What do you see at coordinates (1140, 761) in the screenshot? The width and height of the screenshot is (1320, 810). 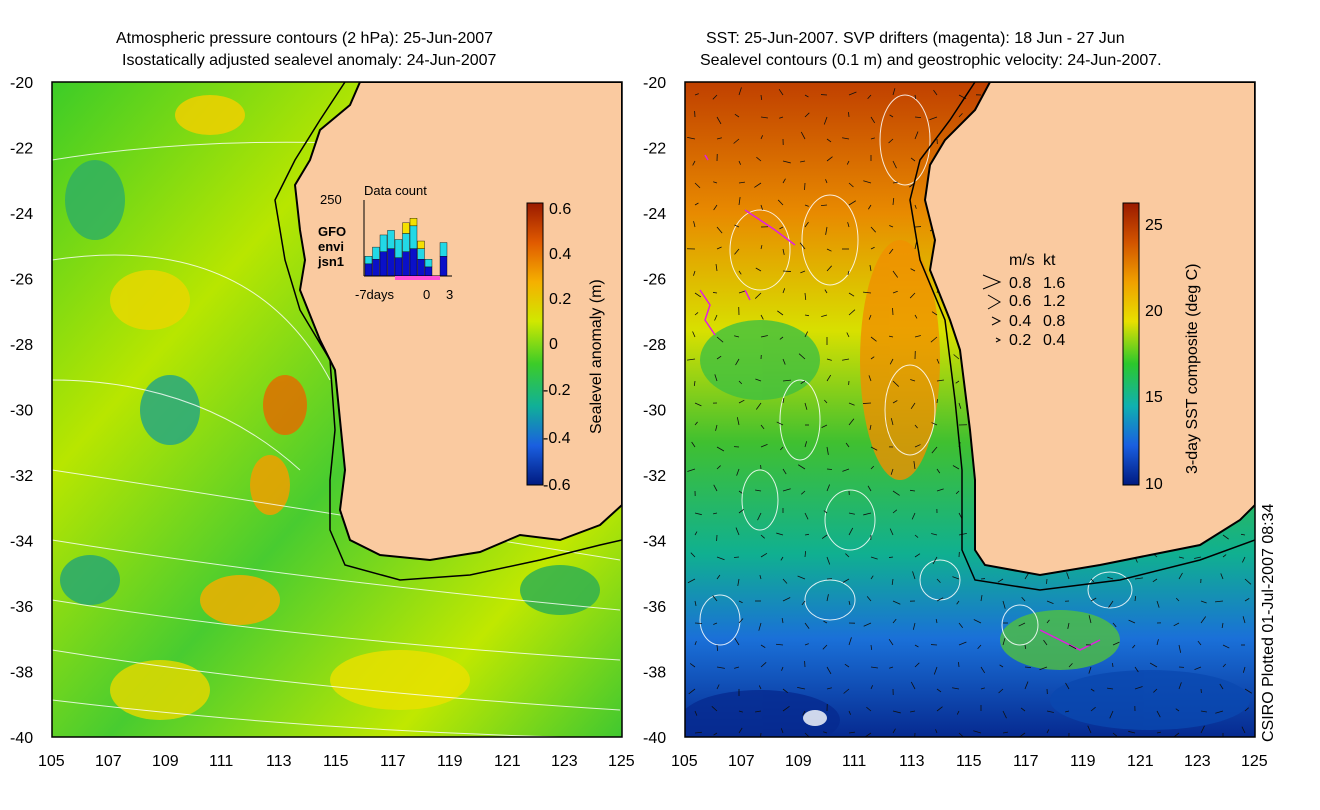 I see `lon-label: 121` at bounding box center [1140, 761].